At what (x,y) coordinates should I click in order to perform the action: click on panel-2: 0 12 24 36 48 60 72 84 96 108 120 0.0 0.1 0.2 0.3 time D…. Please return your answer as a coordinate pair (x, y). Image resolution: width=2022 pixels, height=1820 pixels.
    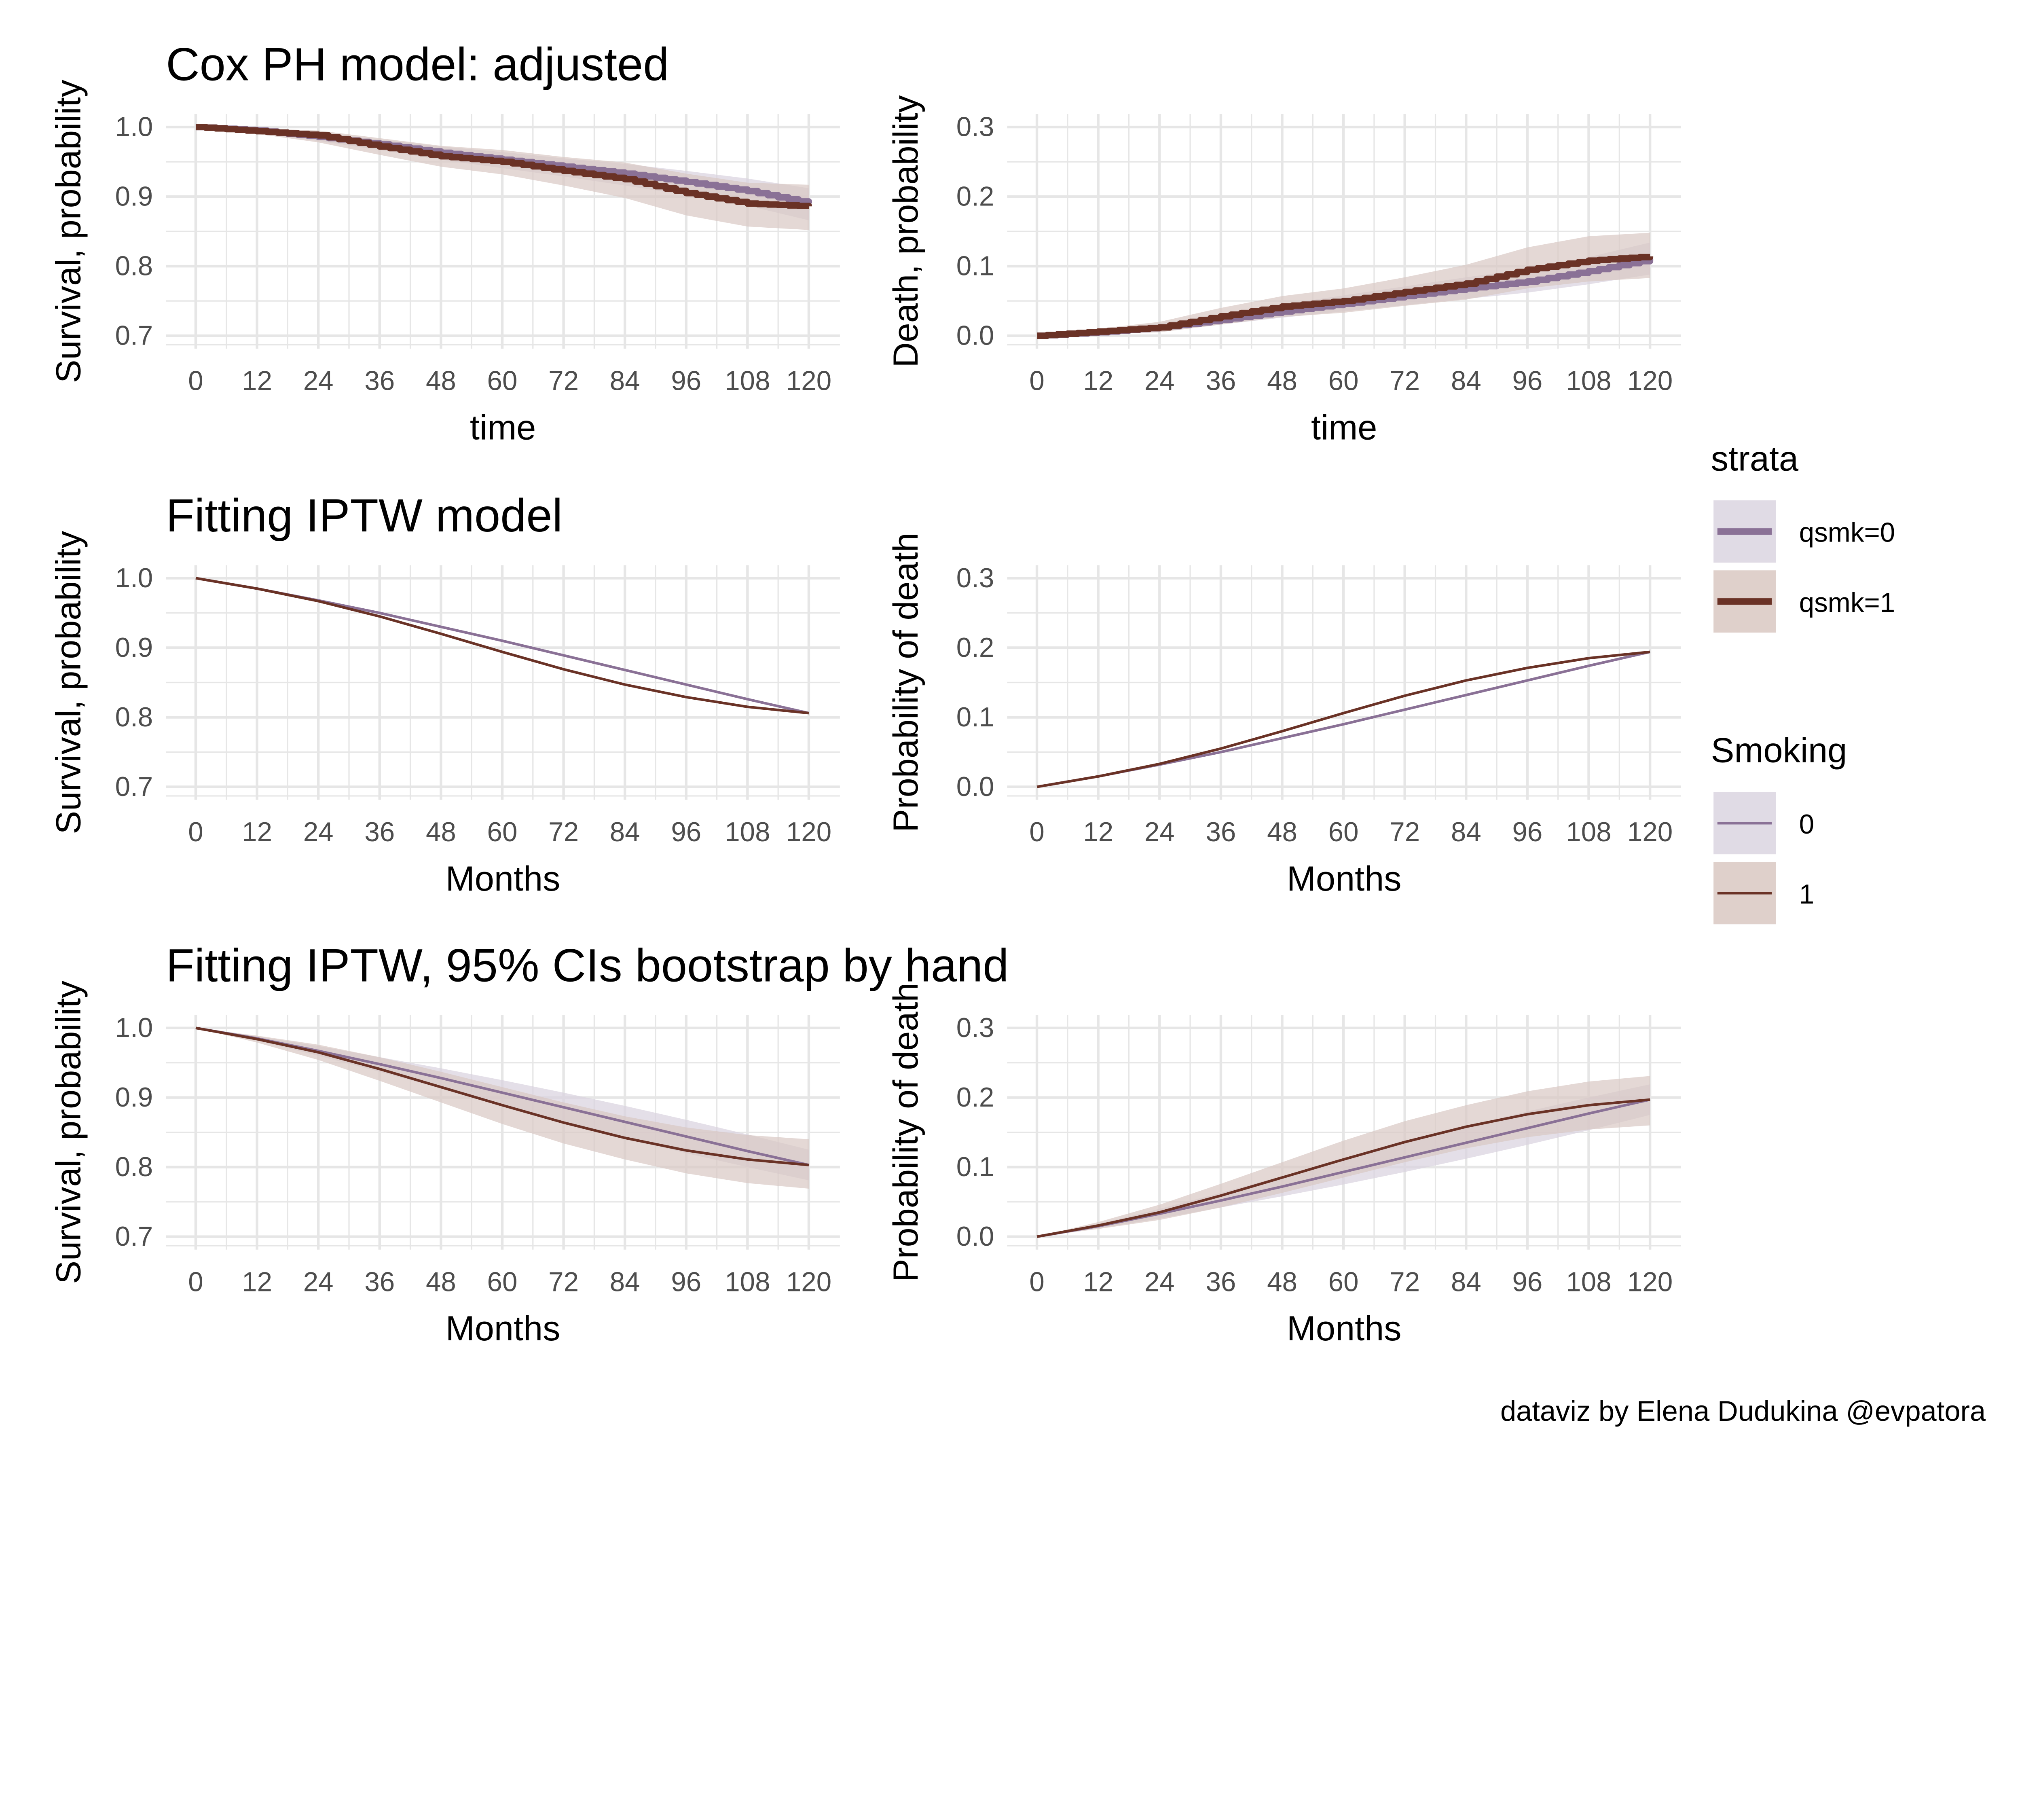
    Looking at the image, I should click on (1283, 271).